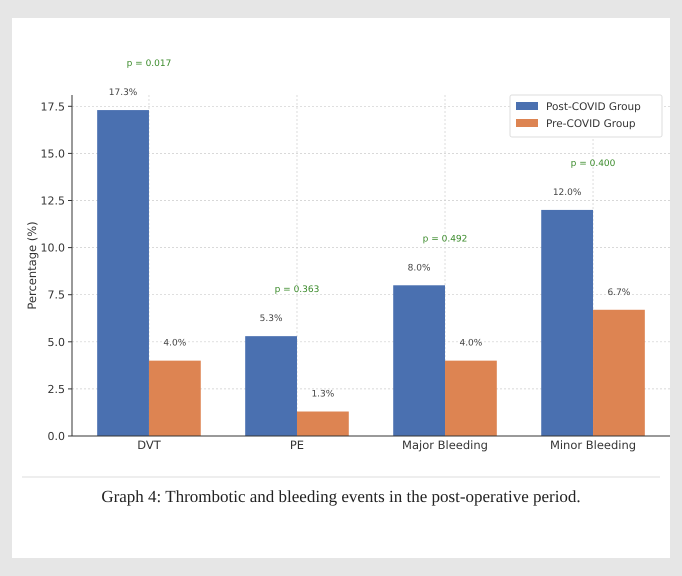 This screenshot has width=682, height=576. Describe the element at coordinates (52, 201) in the screenshot. I see `y-tick-label: 12.5` at that location.